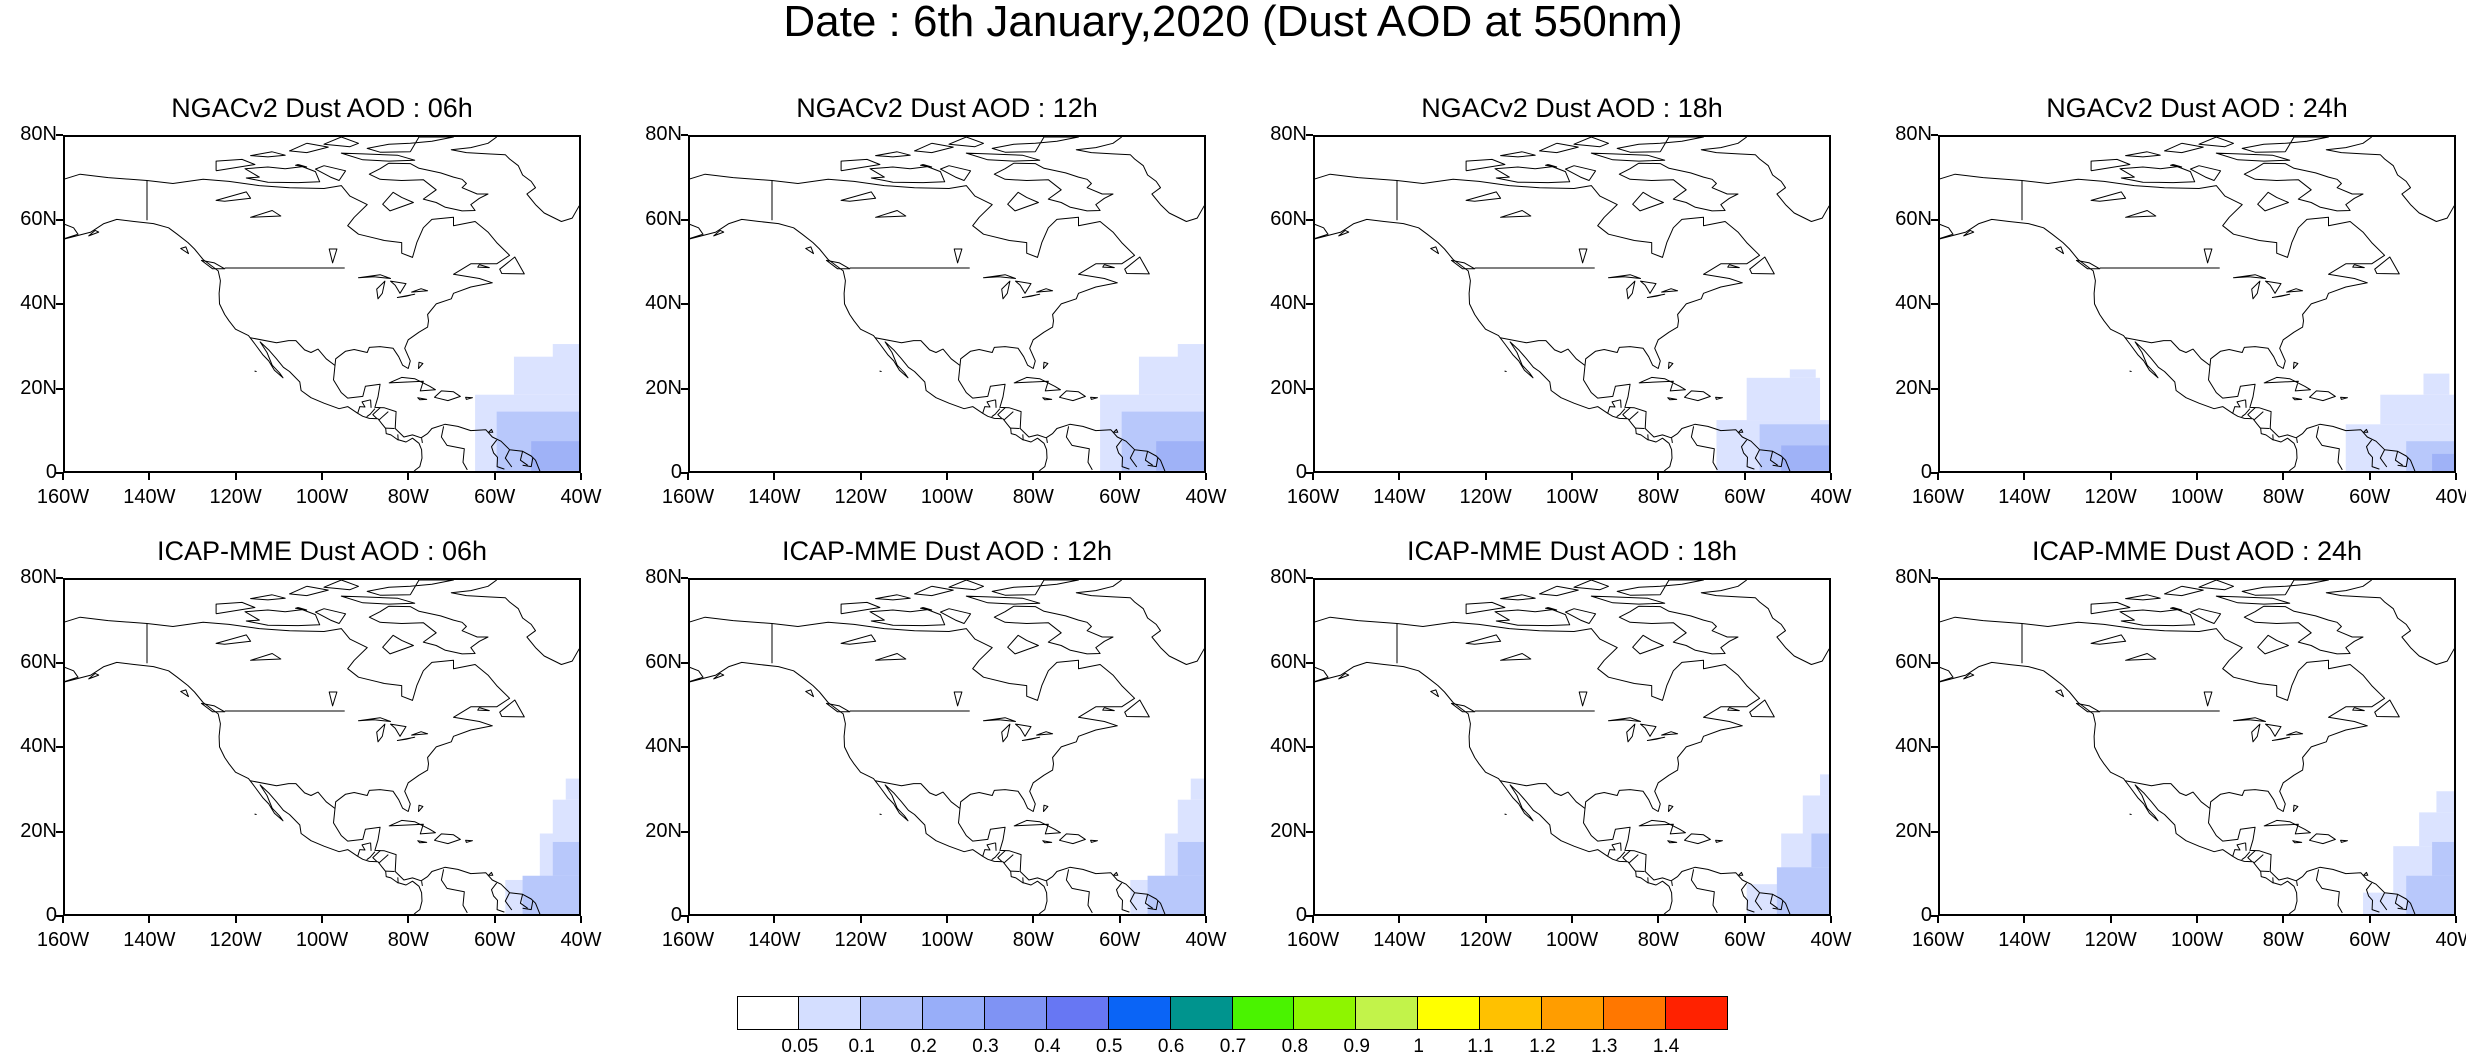  I want to click on aod-colorbar, so click(1233, 1013).